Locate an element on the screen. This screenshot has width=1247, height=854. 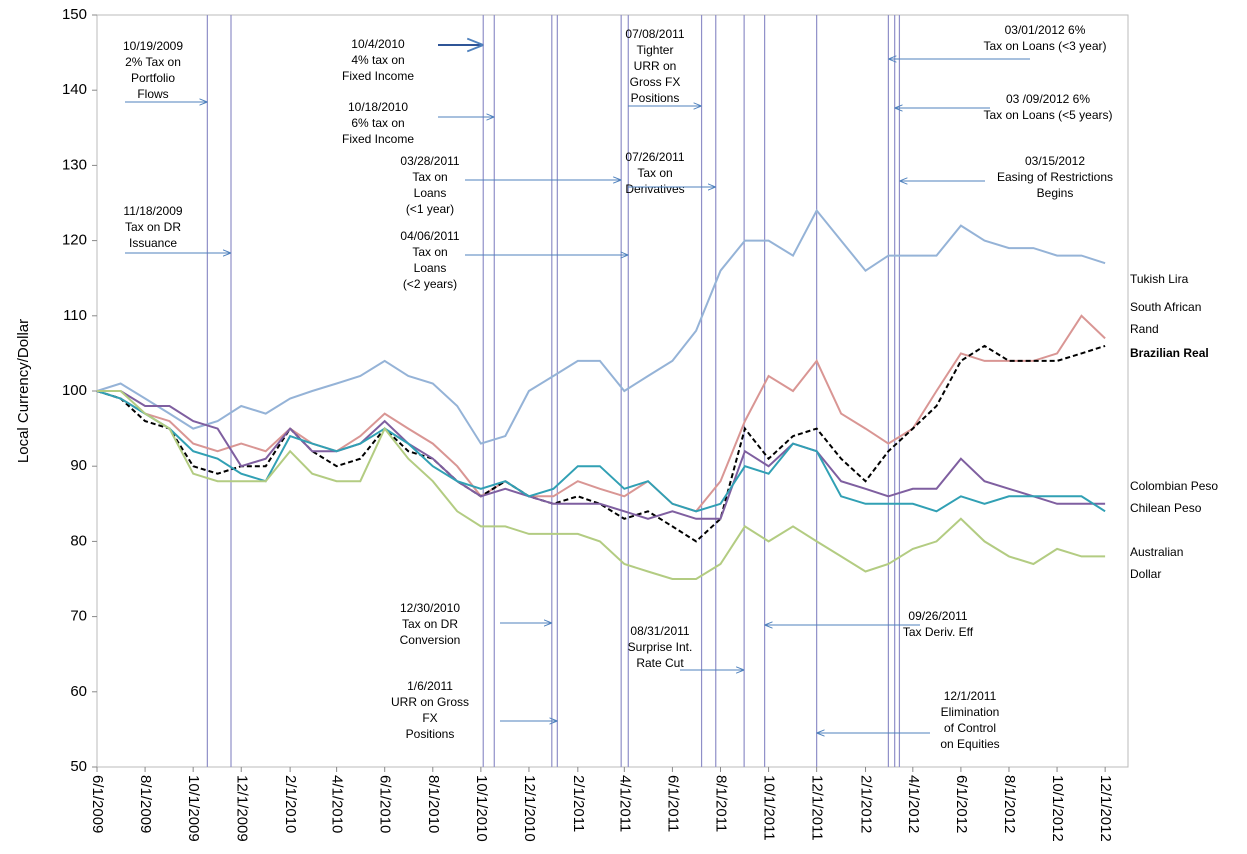
annotation-text: Tax on Loans (<5 years) is located at coordinates (1047, 115).